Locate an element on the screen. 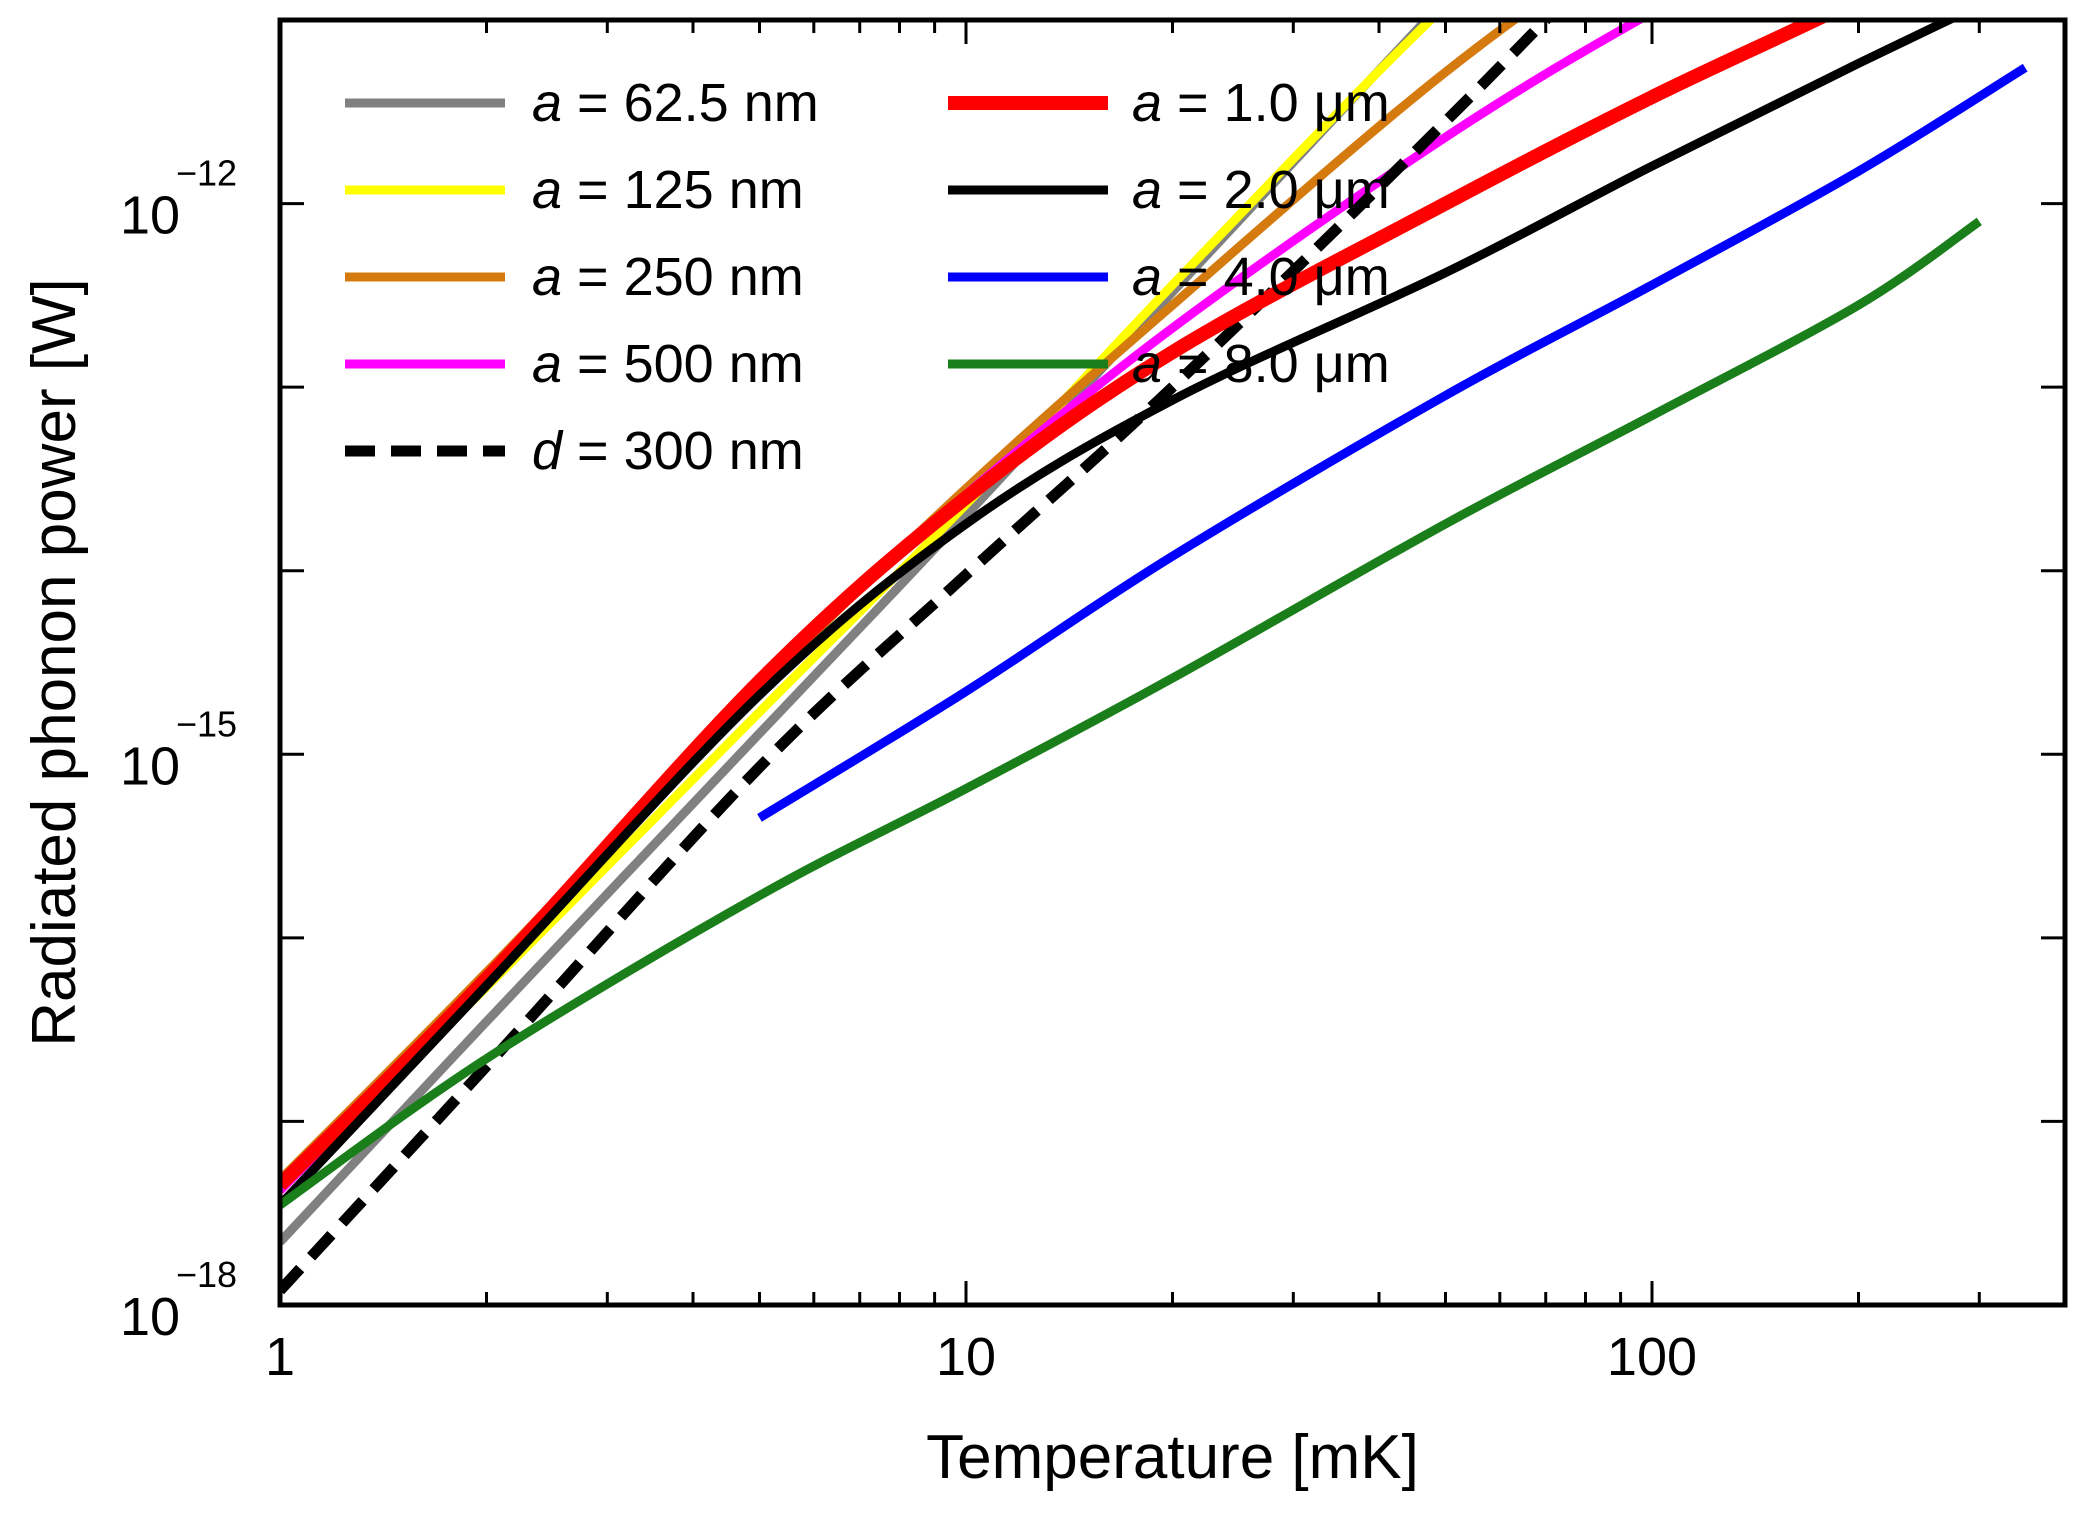  legend-label: a = 2.0 μm is located at coordinates (1261, 190).